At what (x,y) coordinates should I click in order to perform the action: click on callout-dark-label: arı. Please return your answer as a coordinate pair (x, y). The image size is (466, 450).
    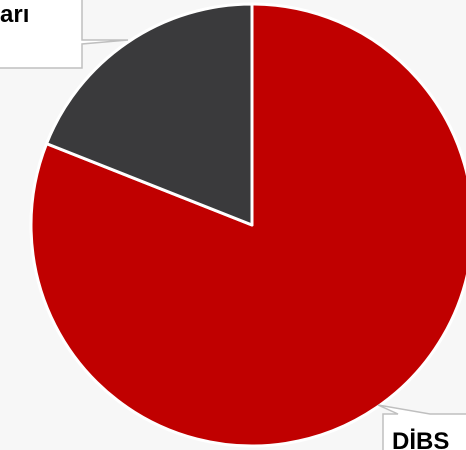
    Looking at the image, I should click on (14, 14).